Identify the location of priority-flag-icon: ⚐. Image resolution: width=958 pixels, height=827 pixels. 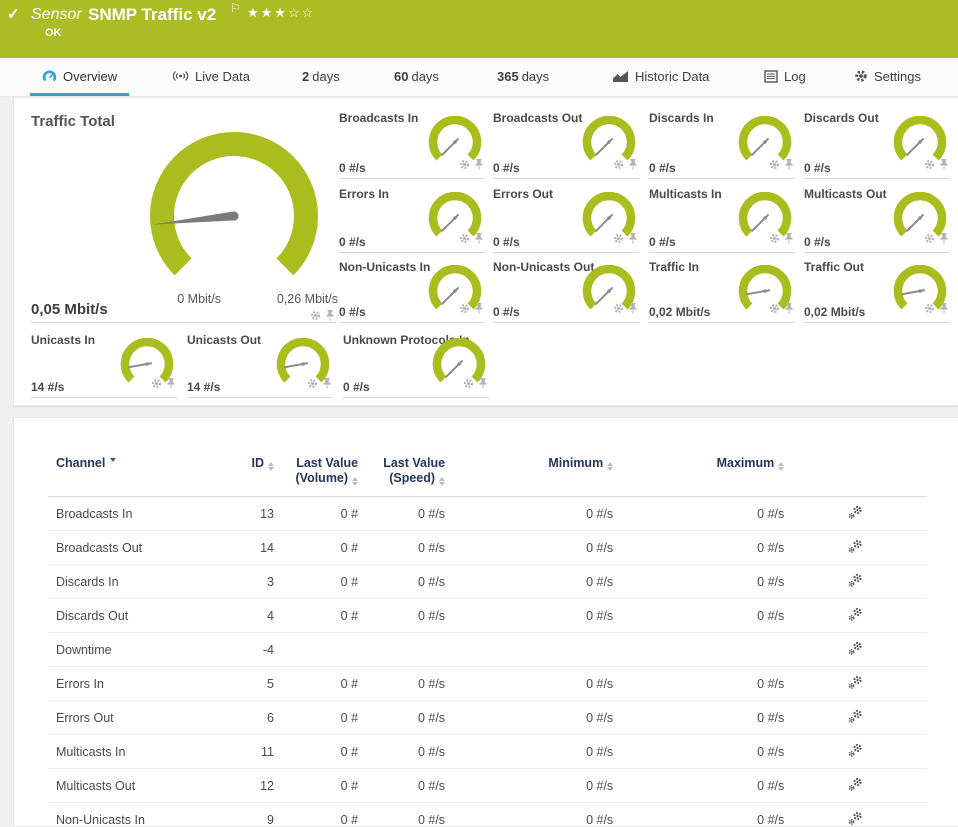
(235, 8).